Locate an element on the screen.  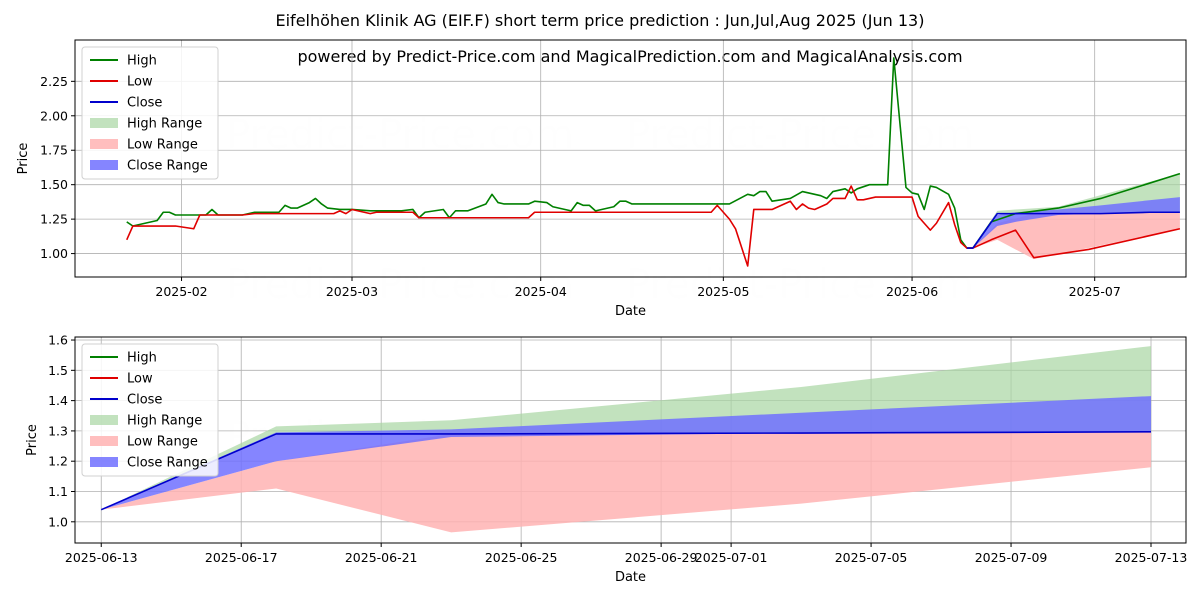
chart-2-x-axis-label: Date is located at coordinates (630, 577).